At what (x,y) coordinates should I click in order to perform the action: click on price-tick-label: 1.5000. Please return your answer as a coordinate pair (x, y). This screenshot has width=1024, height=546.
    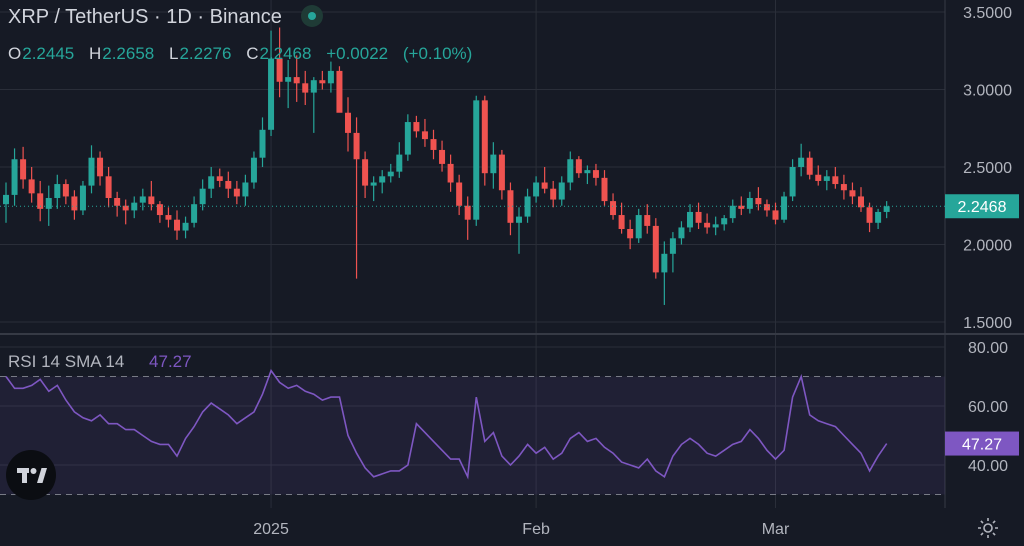
    Looking at the image, I should click on (987, 323).